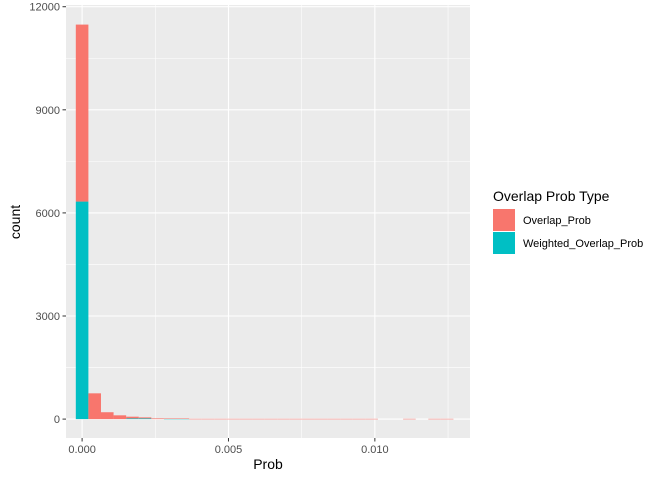 Image resolution: width=672 pixels, height=480 pixels. I want to click on legend-label-overlap-prob: Overlap_Prob, so click(557, 221).